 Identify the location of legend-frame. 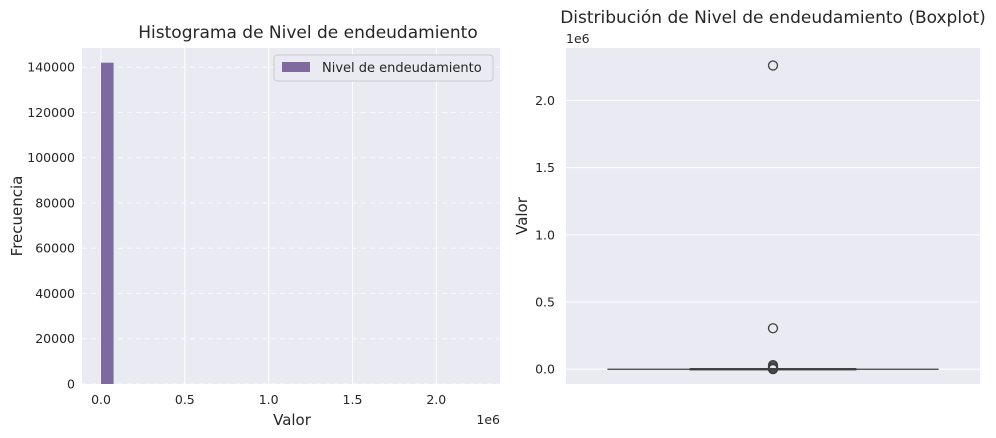
(383, 68).